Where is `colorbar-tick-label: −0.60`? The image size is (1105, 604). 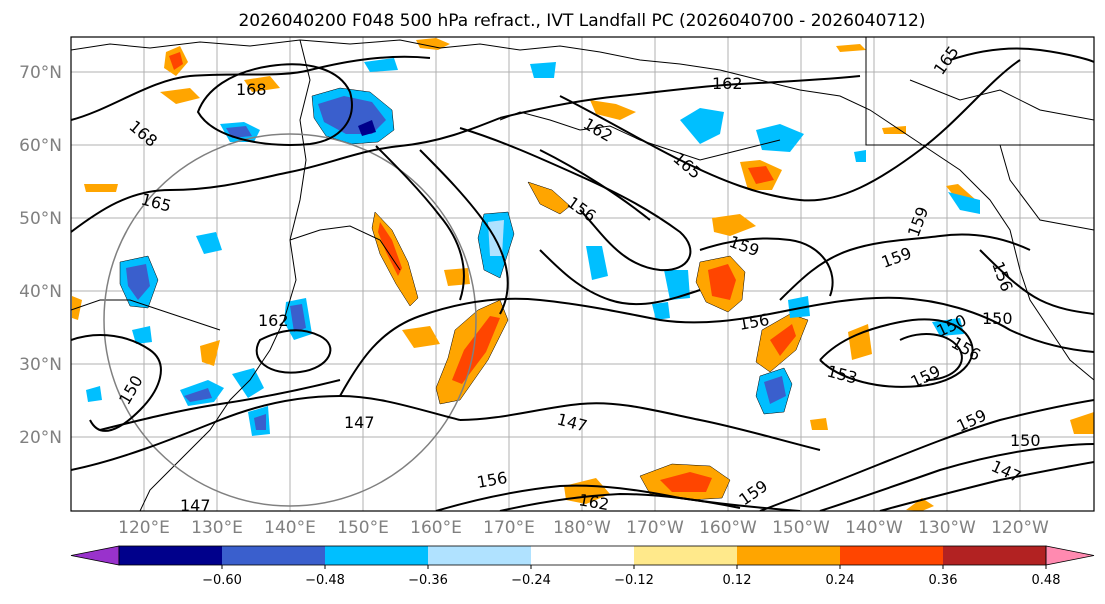
colorbar-tick-label: −0.60 is located at coordinates (222, 580).